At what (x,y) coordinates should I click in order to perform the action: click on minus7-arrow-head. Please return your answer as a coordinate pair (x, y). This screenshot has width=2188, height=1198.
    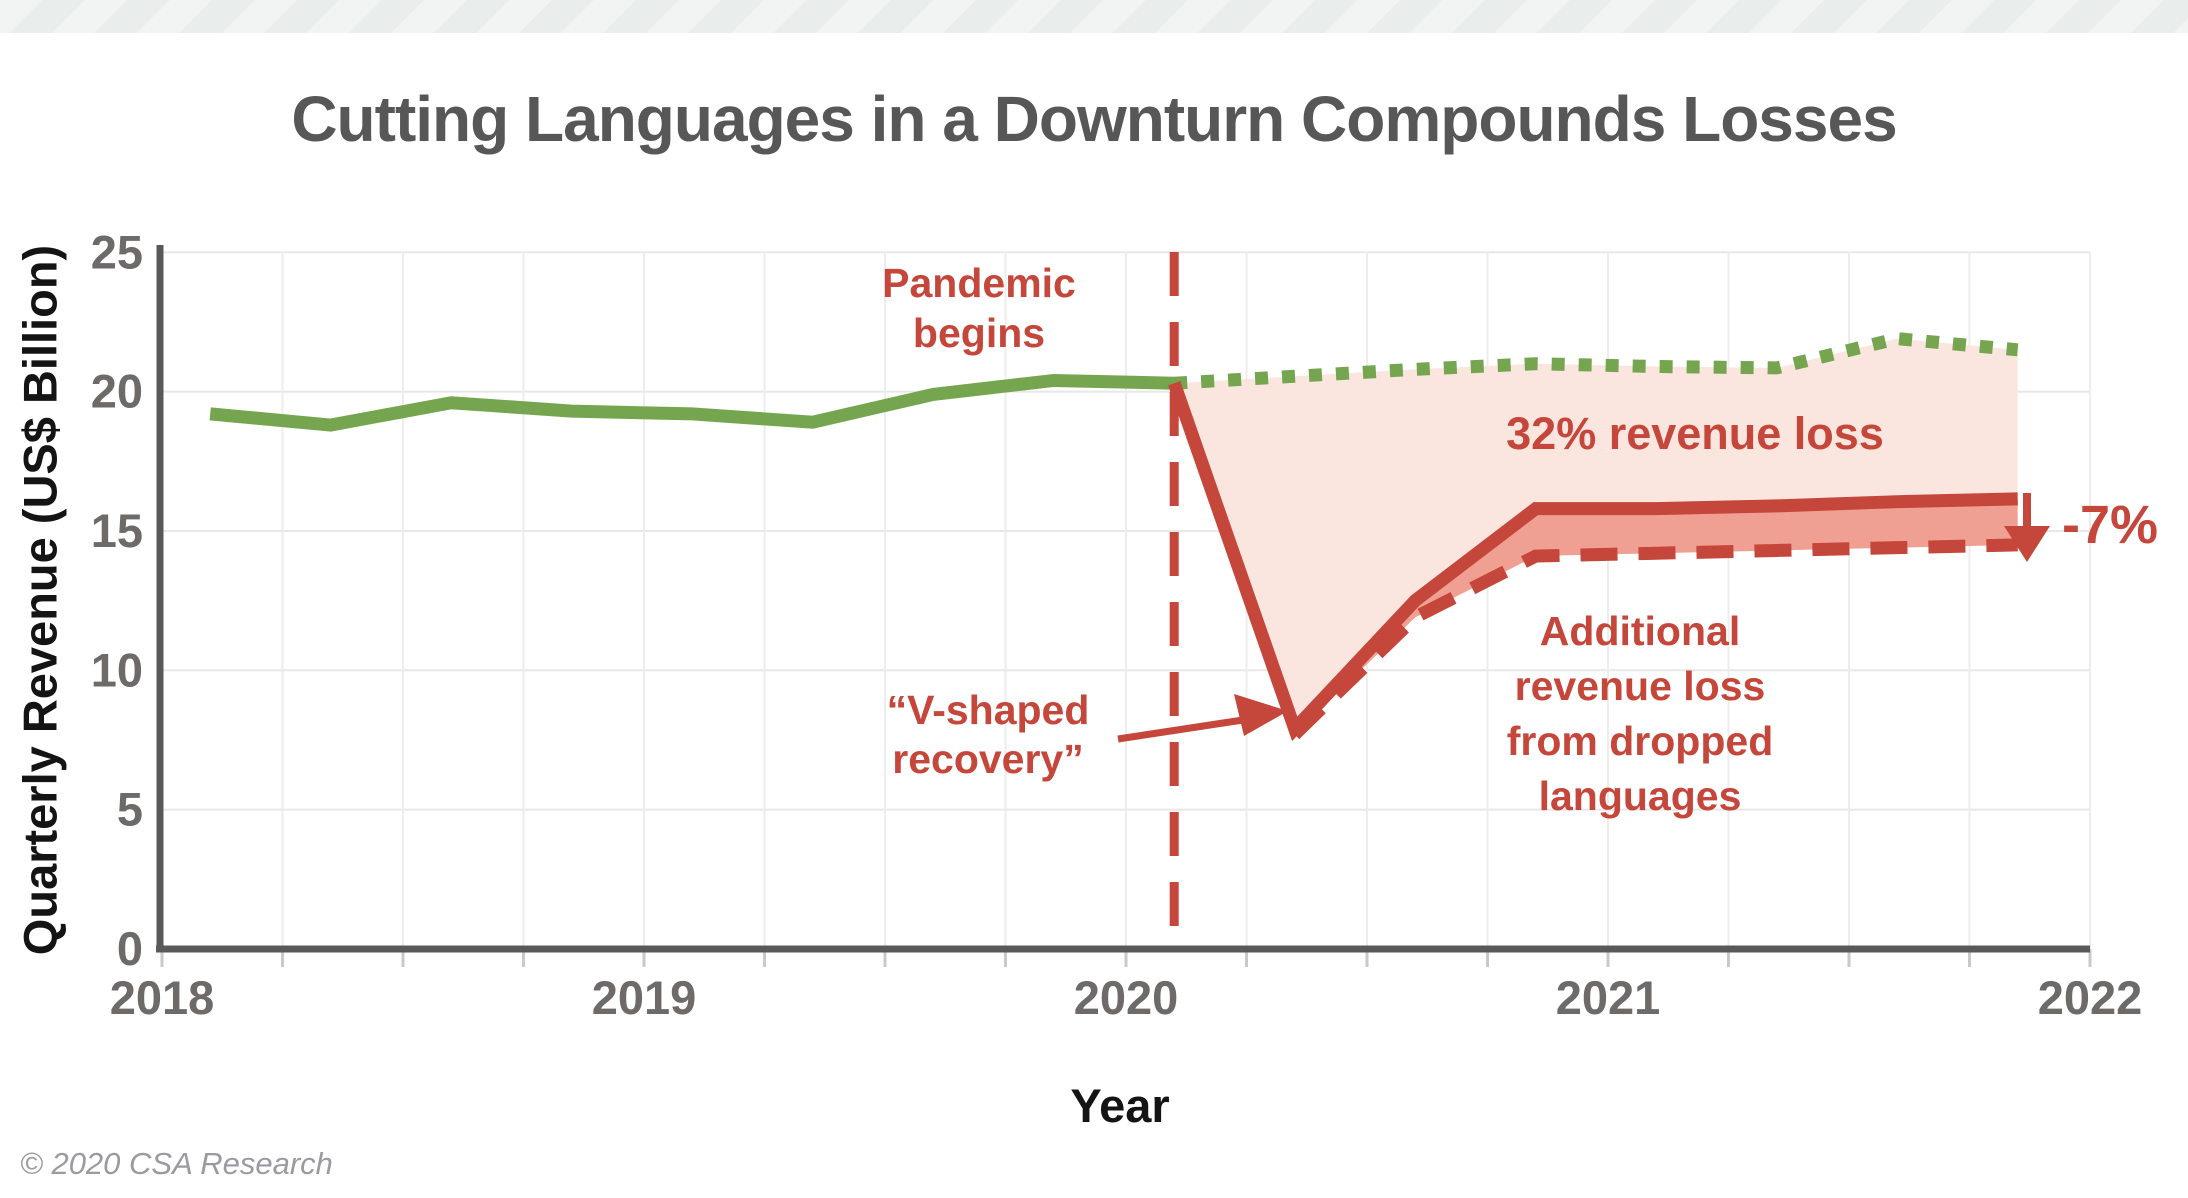
    Looking at the image, I should click on (2027, 544).